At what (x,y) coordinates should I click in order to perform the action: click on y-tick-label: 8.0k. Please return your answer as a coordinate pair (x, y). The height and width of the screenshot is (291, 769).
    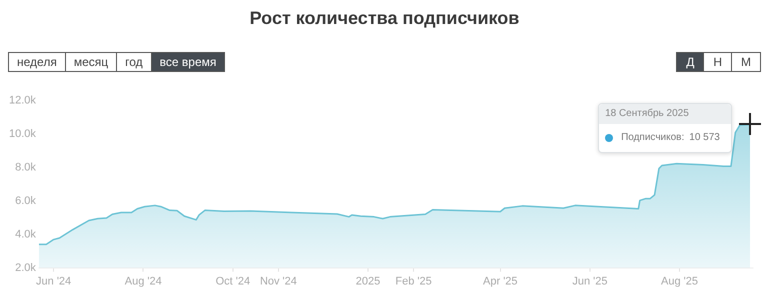
    Looking at the image, I should click on (25, 168).